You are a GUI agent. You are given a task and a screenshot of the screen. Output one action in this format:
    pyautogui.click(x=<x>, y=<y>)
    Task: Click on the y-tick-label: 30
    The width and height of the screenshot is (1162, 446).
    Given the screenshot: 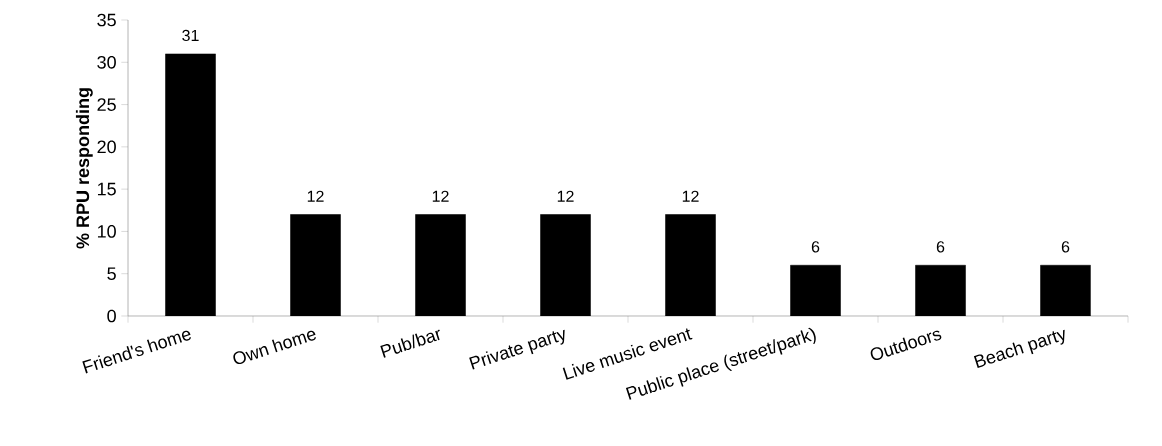 What is the action you would take?
    pyautogui.click(x=106, y=62)
    